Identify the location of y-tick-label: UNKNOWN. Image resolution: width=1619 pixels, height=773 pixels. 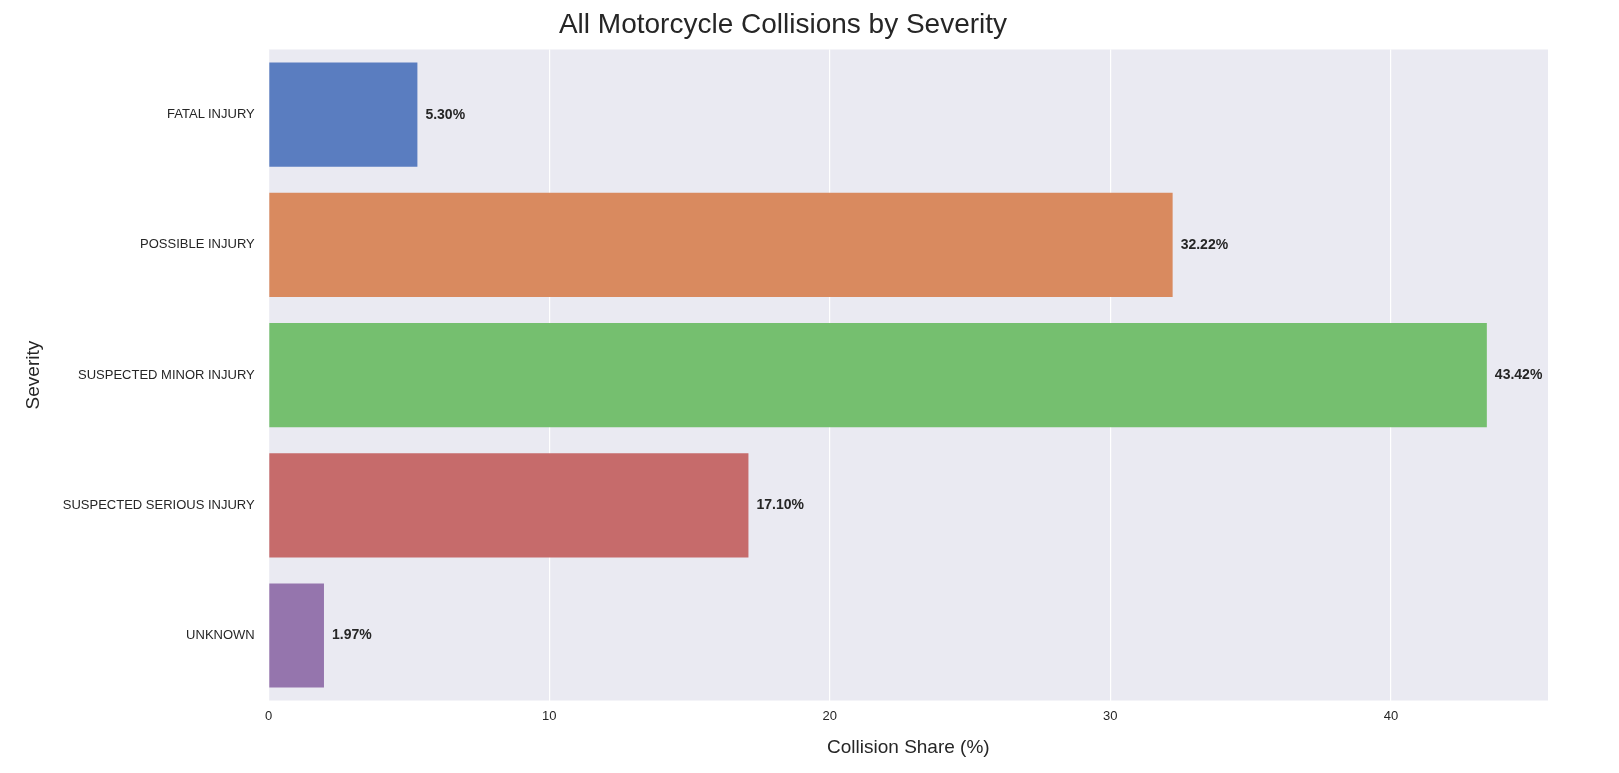
(220, 635).